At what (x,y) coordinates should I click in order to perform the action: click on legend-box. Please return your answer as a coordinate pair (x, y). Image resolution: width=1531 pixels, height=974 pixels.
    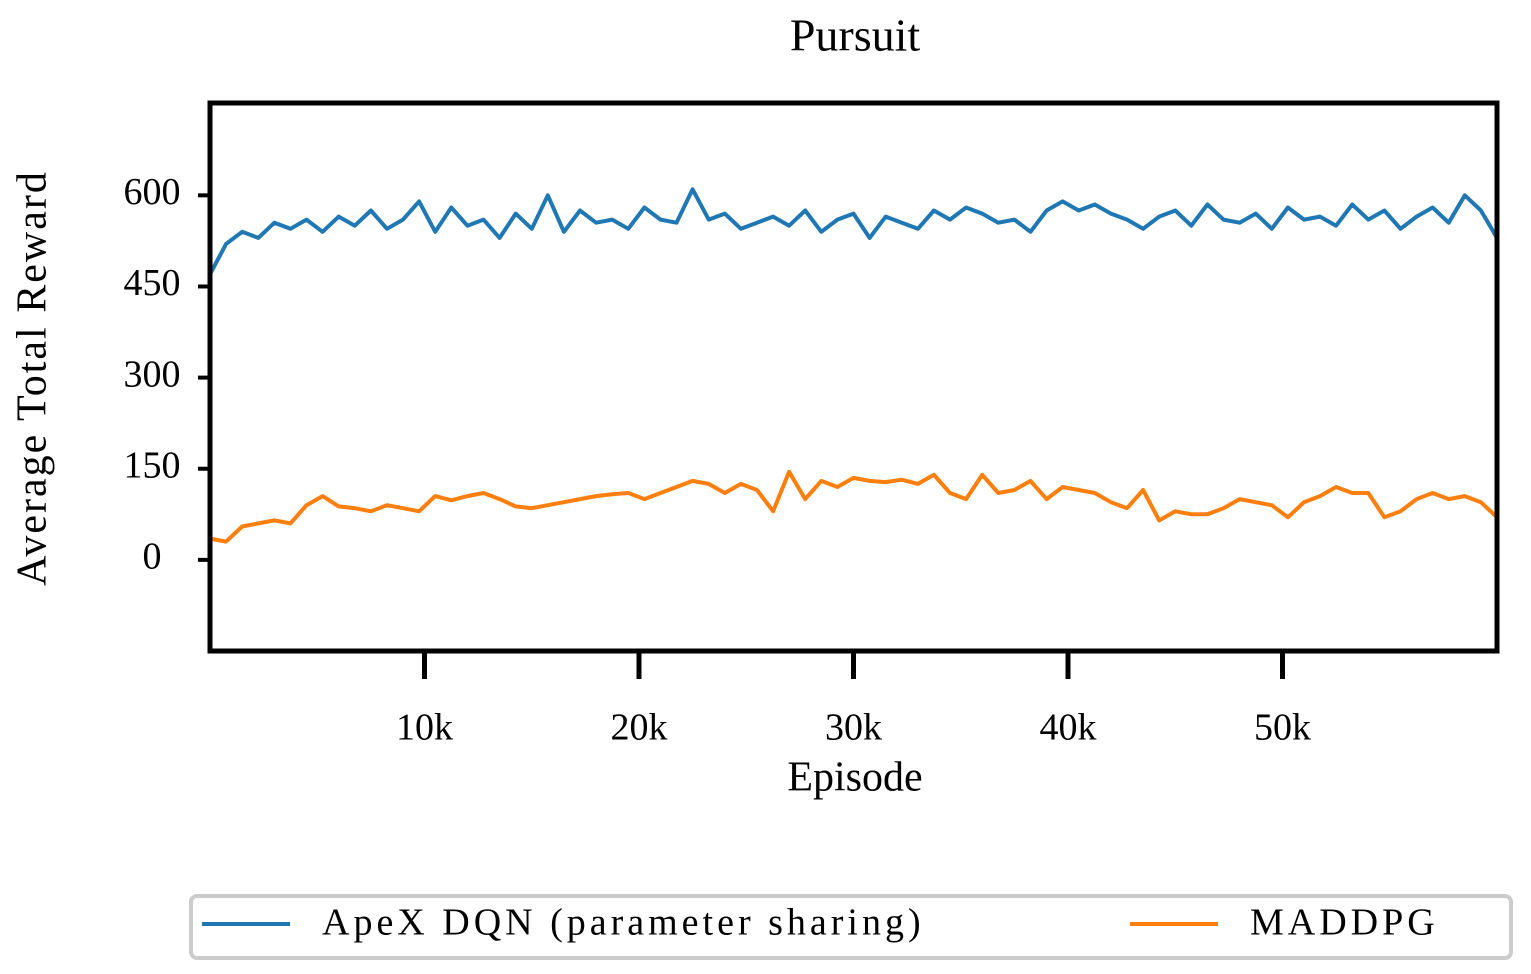
    Looking at the image, I should click on (851, 927).